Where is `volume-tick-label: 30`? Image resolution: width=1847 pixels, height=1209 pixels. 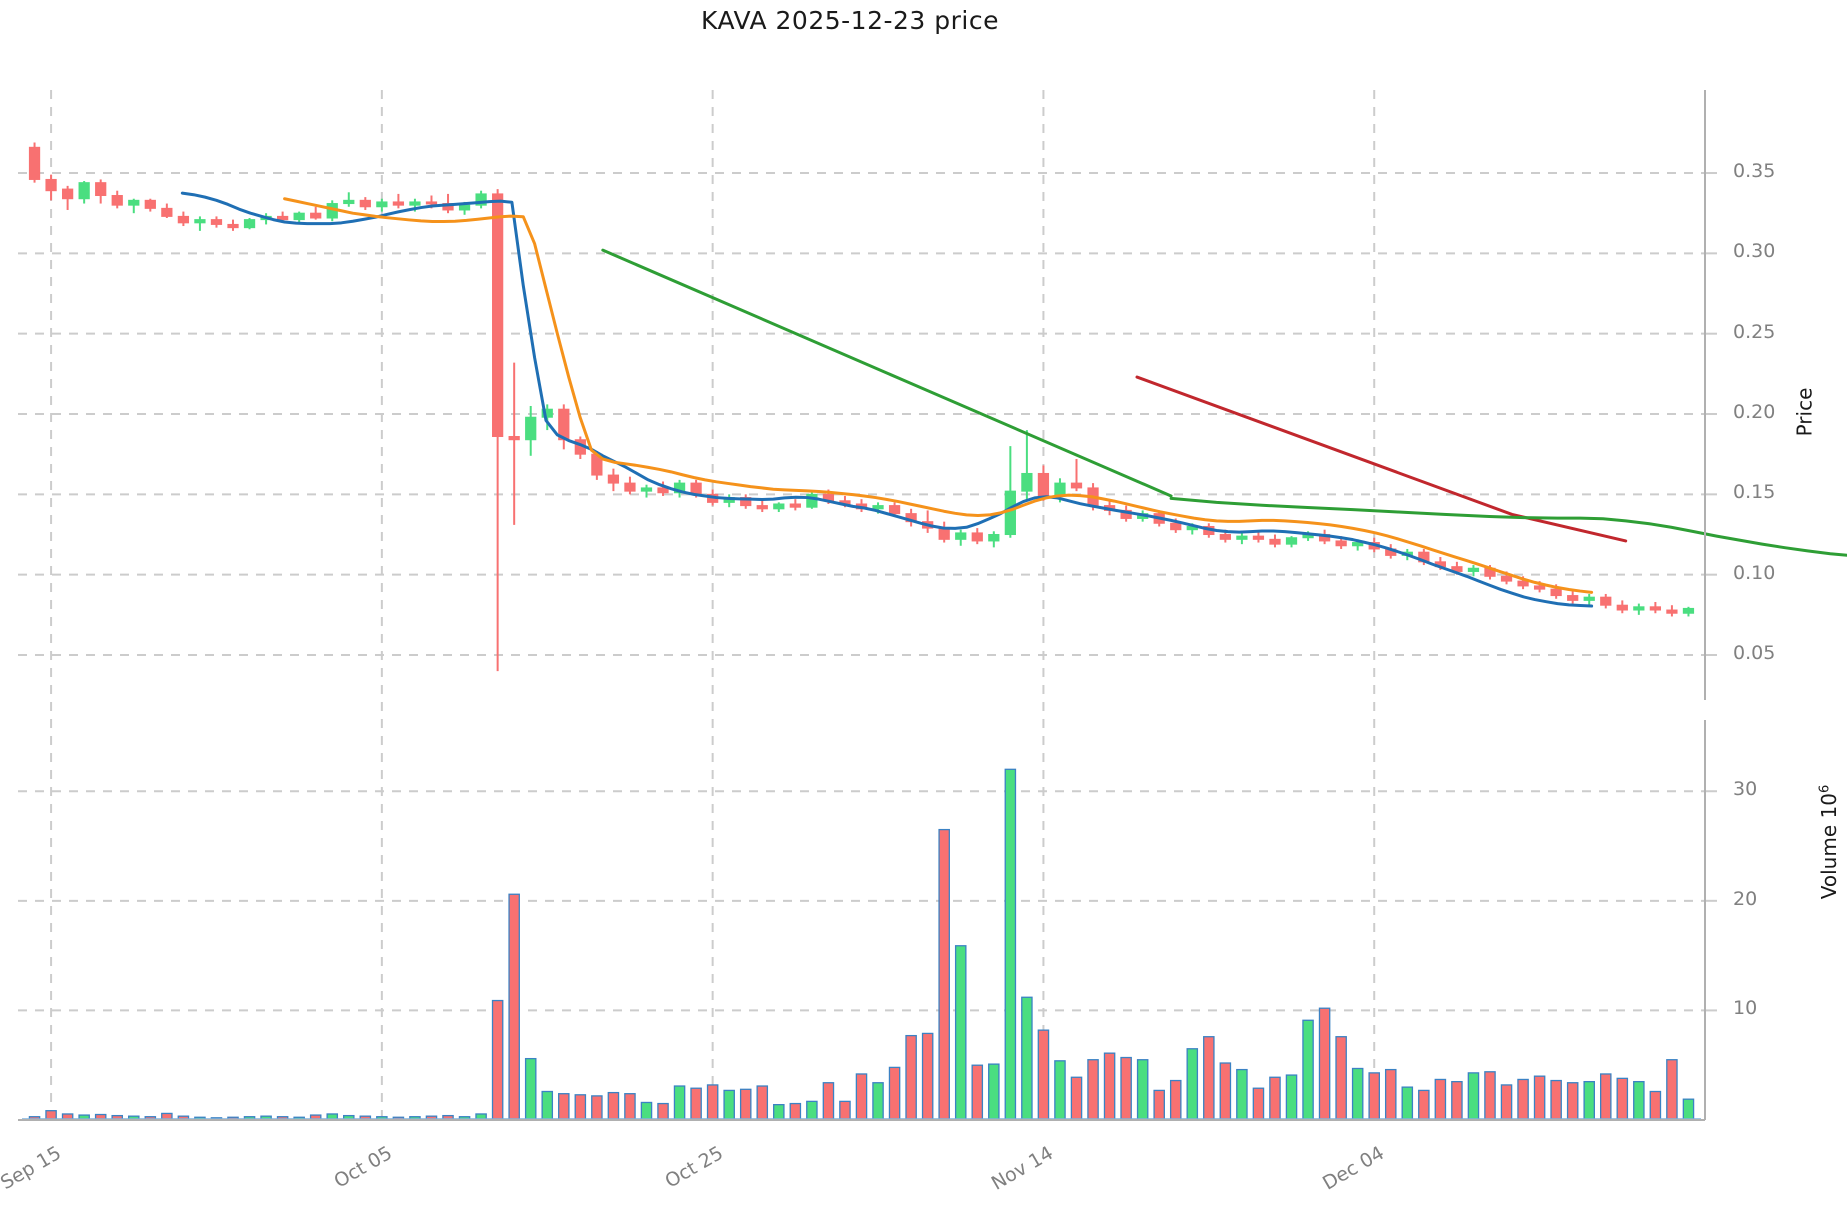
volume-tick-label: 30 is located at coordinates (1745, 789).